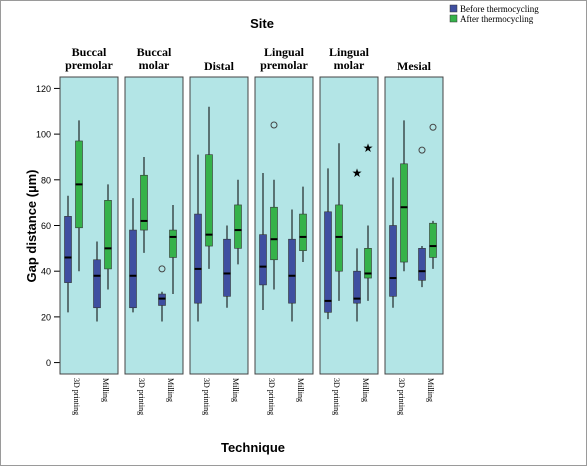 Image resolution: width=587 pixels, height=466 pixels. I want to click on y-tick-label: 20, so click(46, 317).